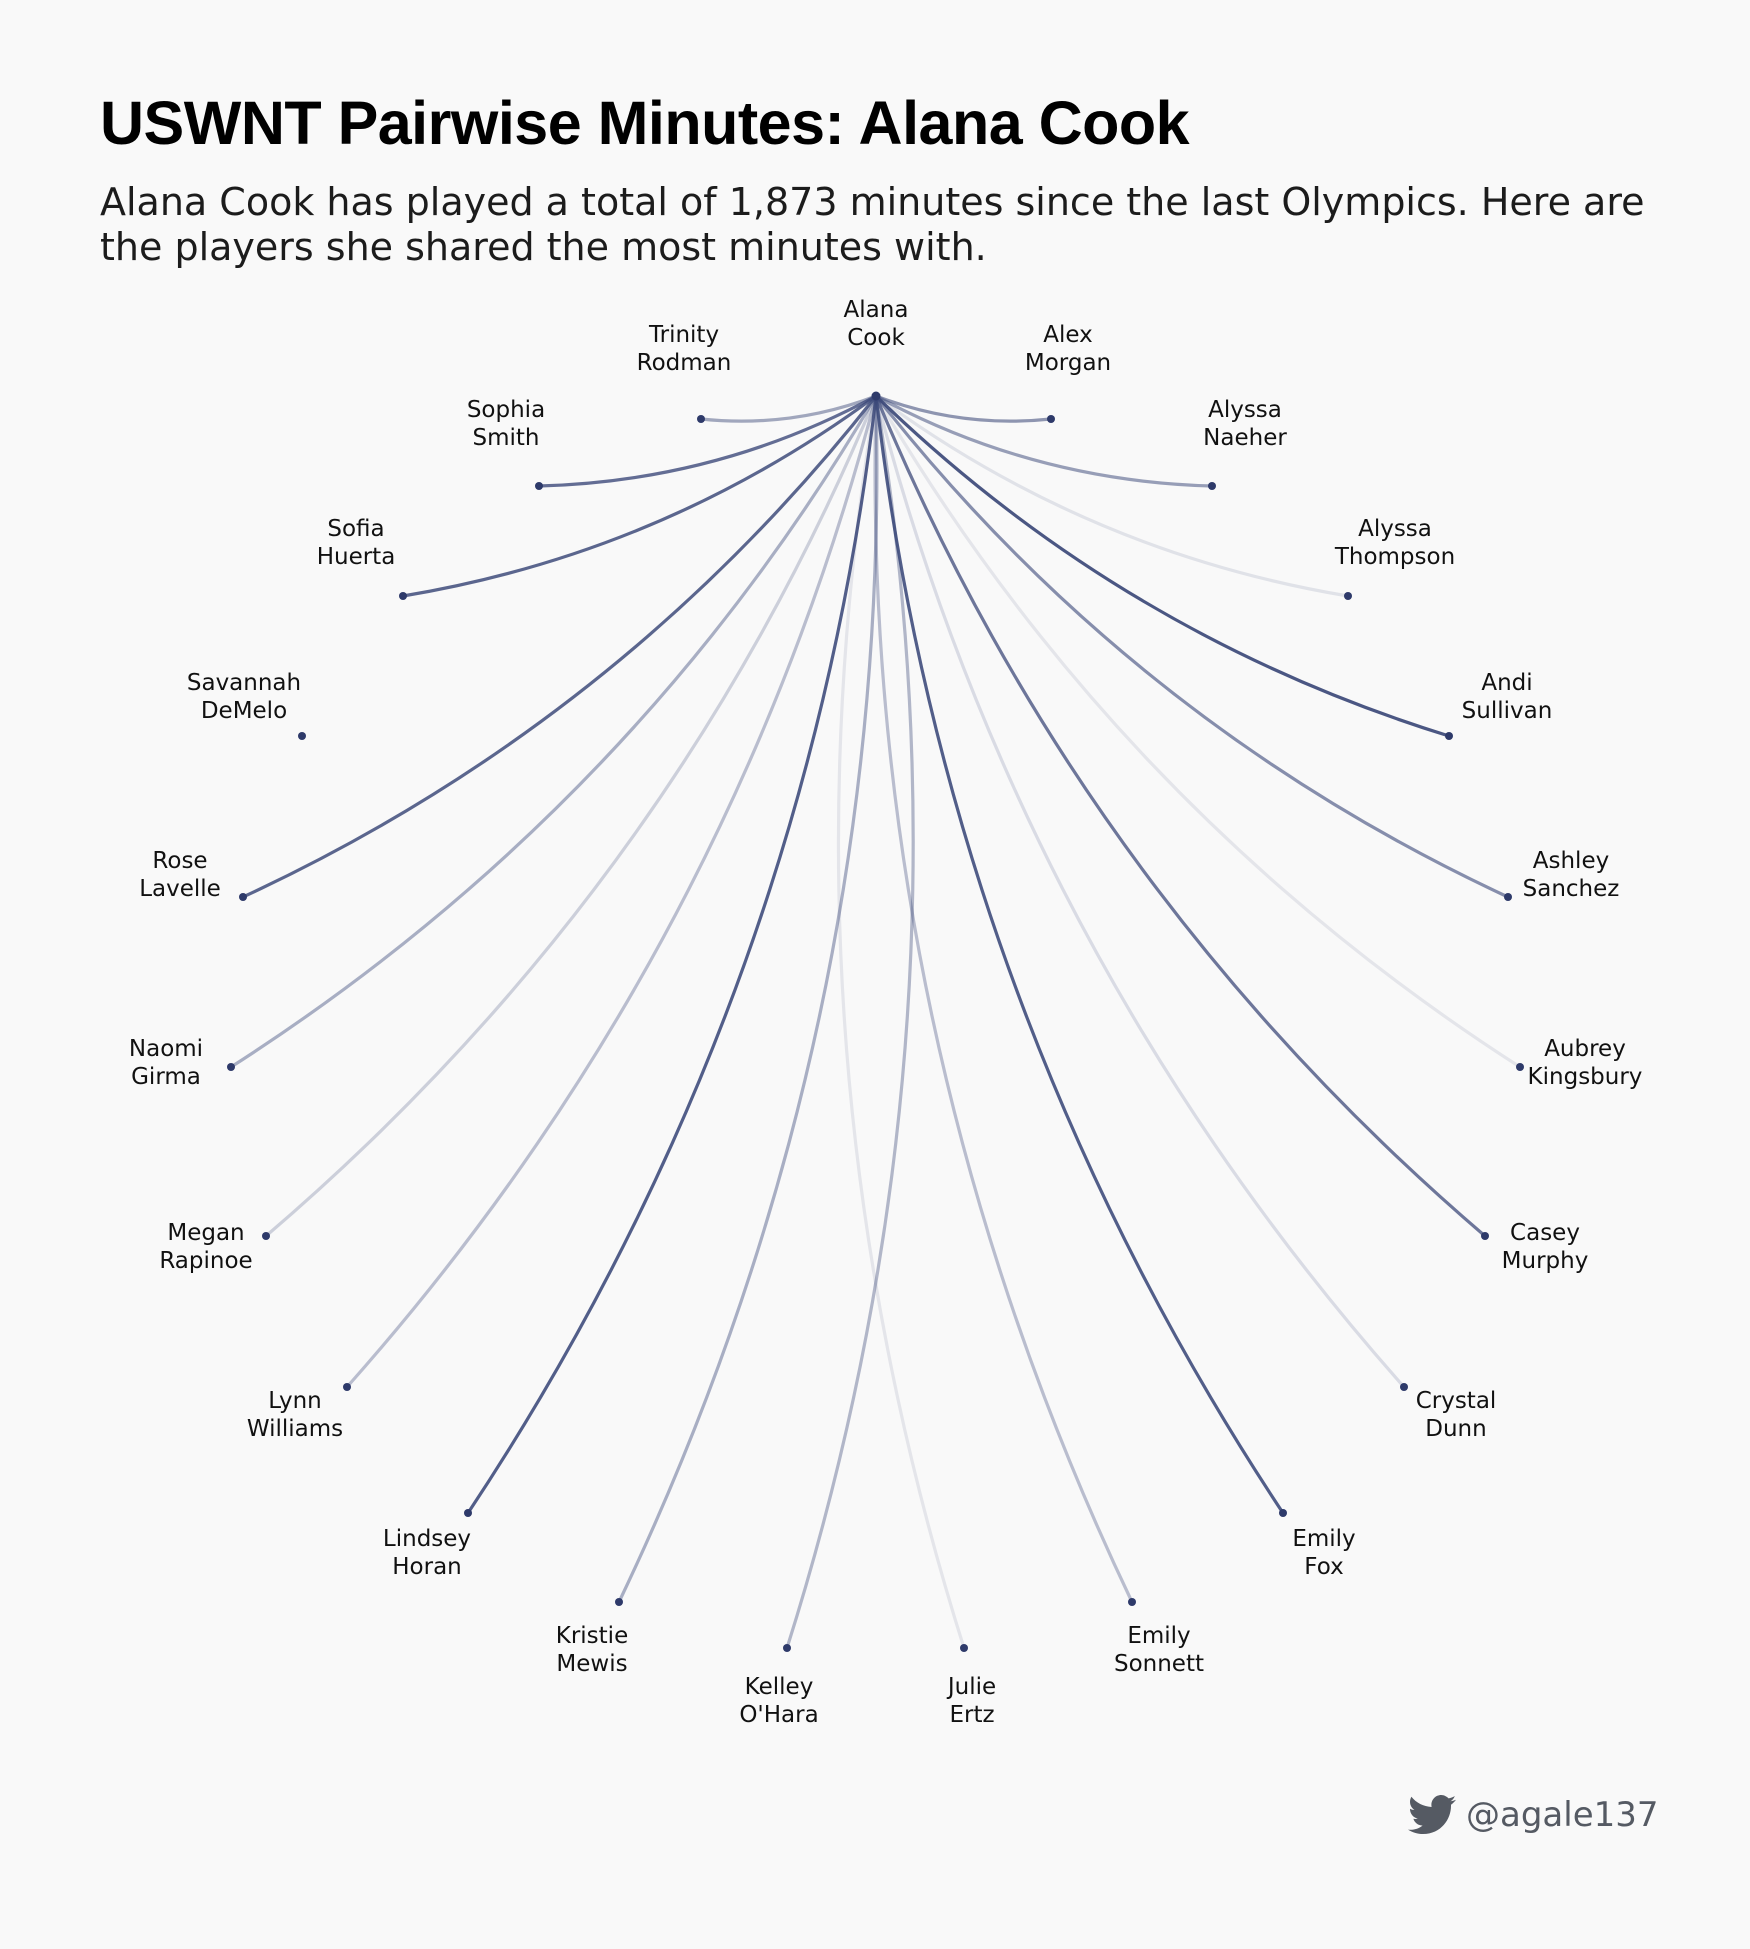 Image resolution: width=1750 pixels, height=1949 pixels. What do you see at coordinates (427, 1553) in the screenshot?
I see `label-lindsey-horan: Lindsey Horan` at bounding box center [427, 1553].